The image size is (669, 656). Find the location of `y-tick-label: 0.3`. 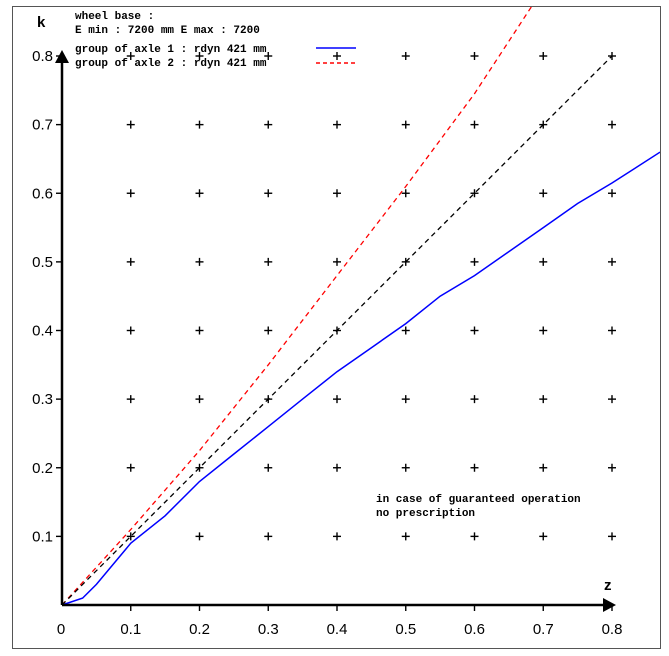

y-tick-label: 0.3 is located at coordinates (42, 399).